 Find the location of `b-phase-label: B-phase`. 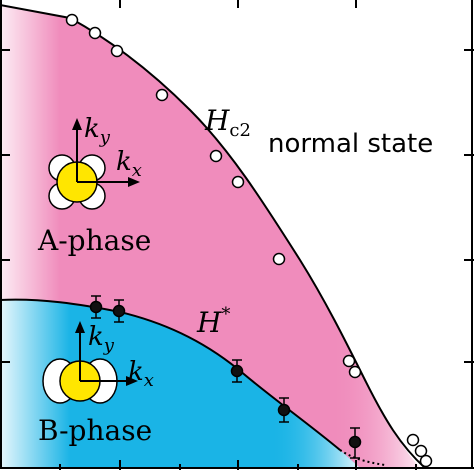

b-phase-label: B-phase is located at coordinates (95, 430).